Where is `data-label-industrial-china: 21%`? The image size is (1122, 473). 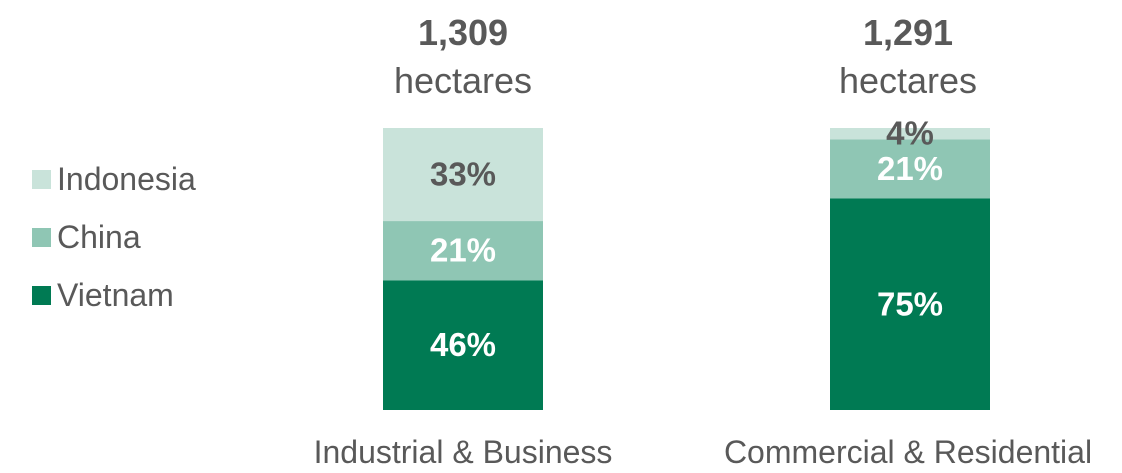
data-label-industrial-china: 21% is located at coordinates (463, 250).